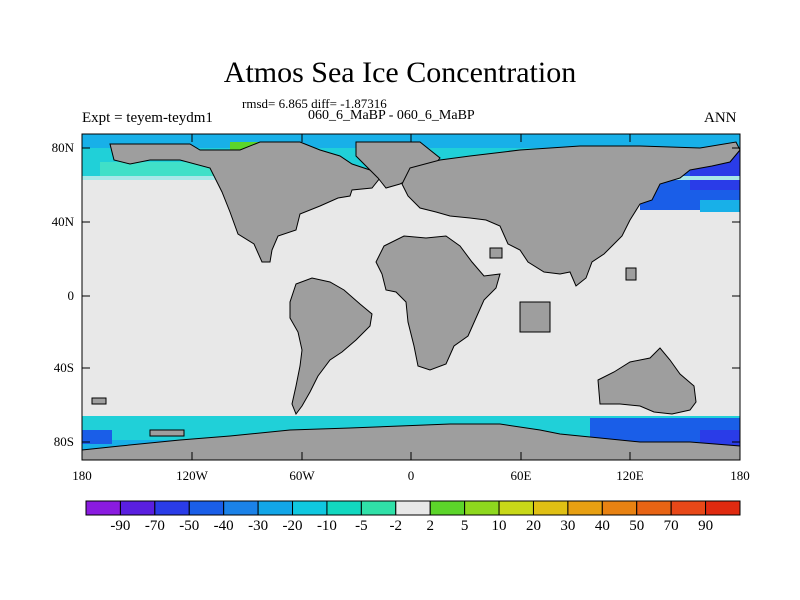  Describe the element at coordinates (438, 303) in the screenshot. I see `africa` at that location.